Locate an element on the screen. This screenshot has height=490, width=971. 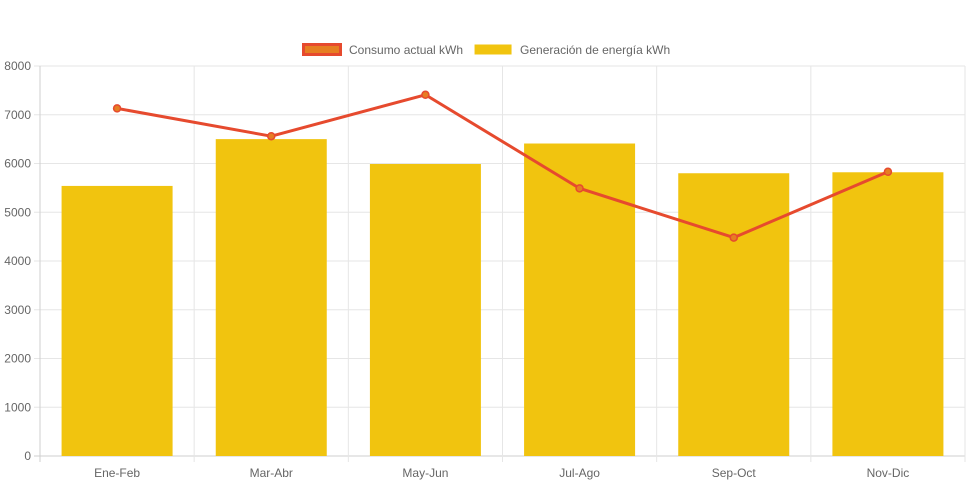
y-tick-label: 4000 is located at coordinates (17, 261).